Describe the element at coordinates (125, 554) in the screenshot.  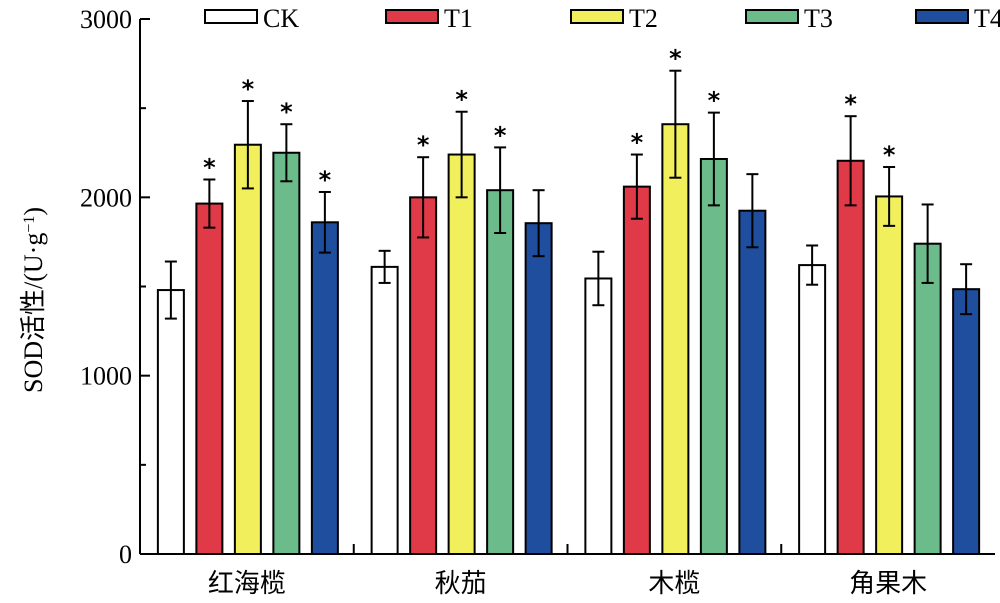
I see `y-tick-label: 0` at that location.